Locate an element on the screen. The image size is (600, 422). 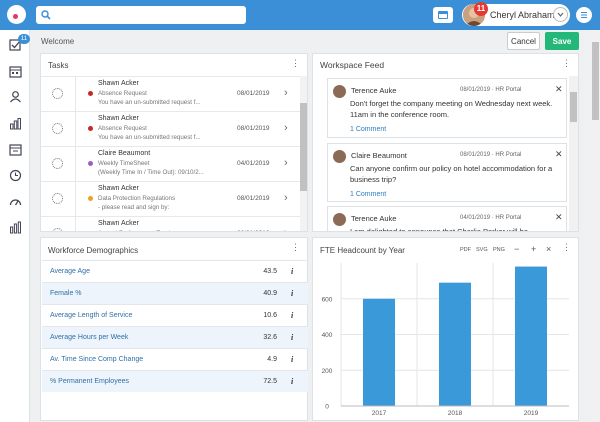
people-icon is located at coordinates (15, 96).